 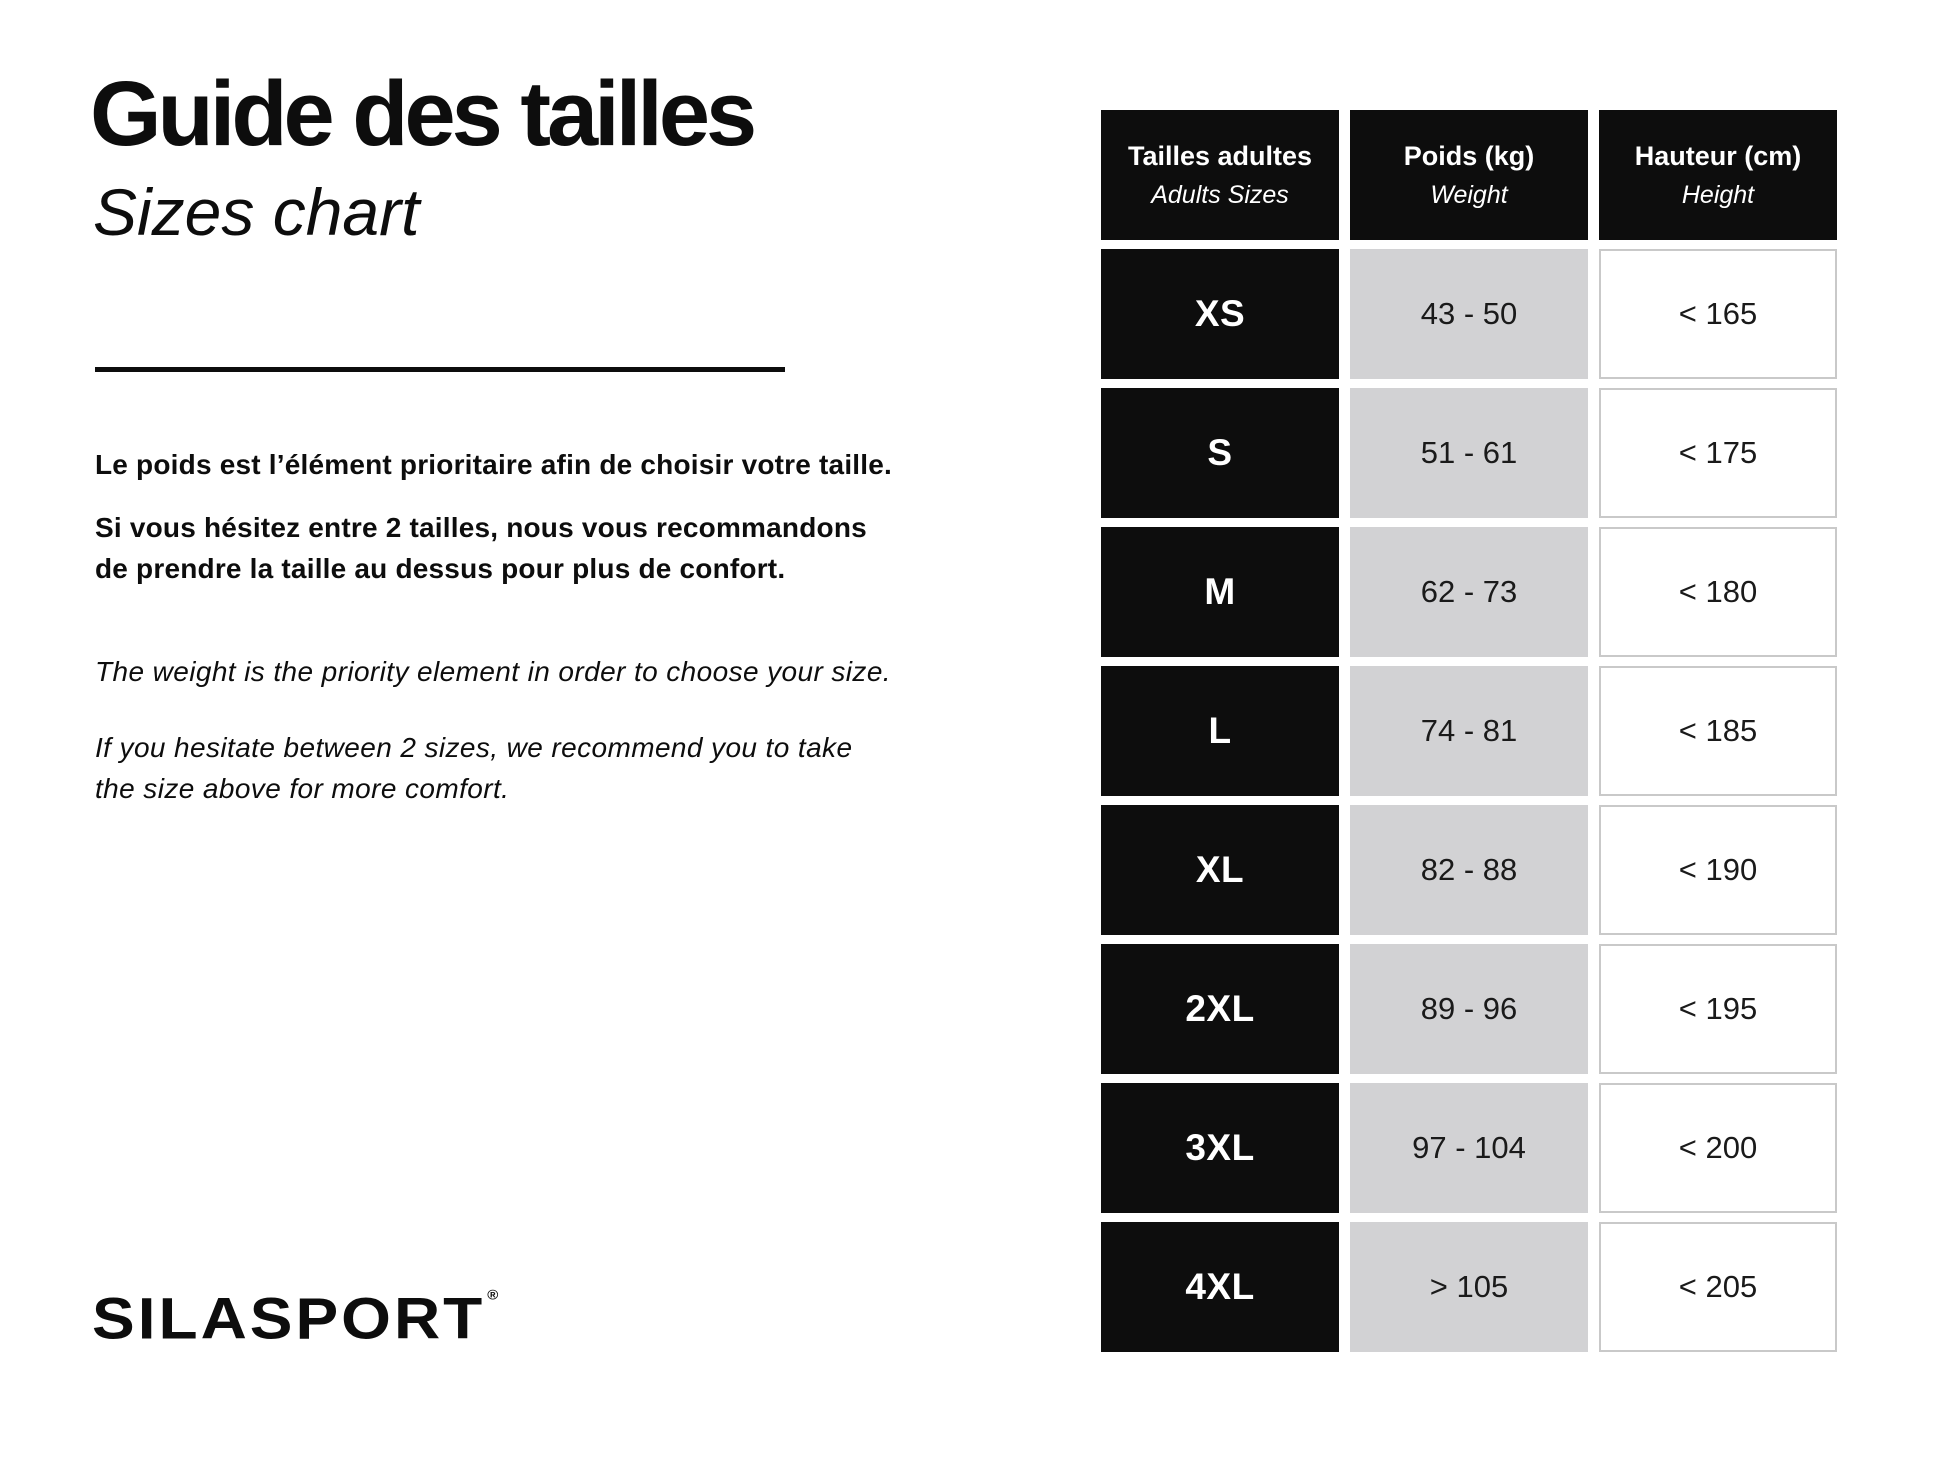 What do you see at coordinates (256, 212) in the screenshot?
I see `page-title-en: Sizes chart` at bounding box center [256, 212].